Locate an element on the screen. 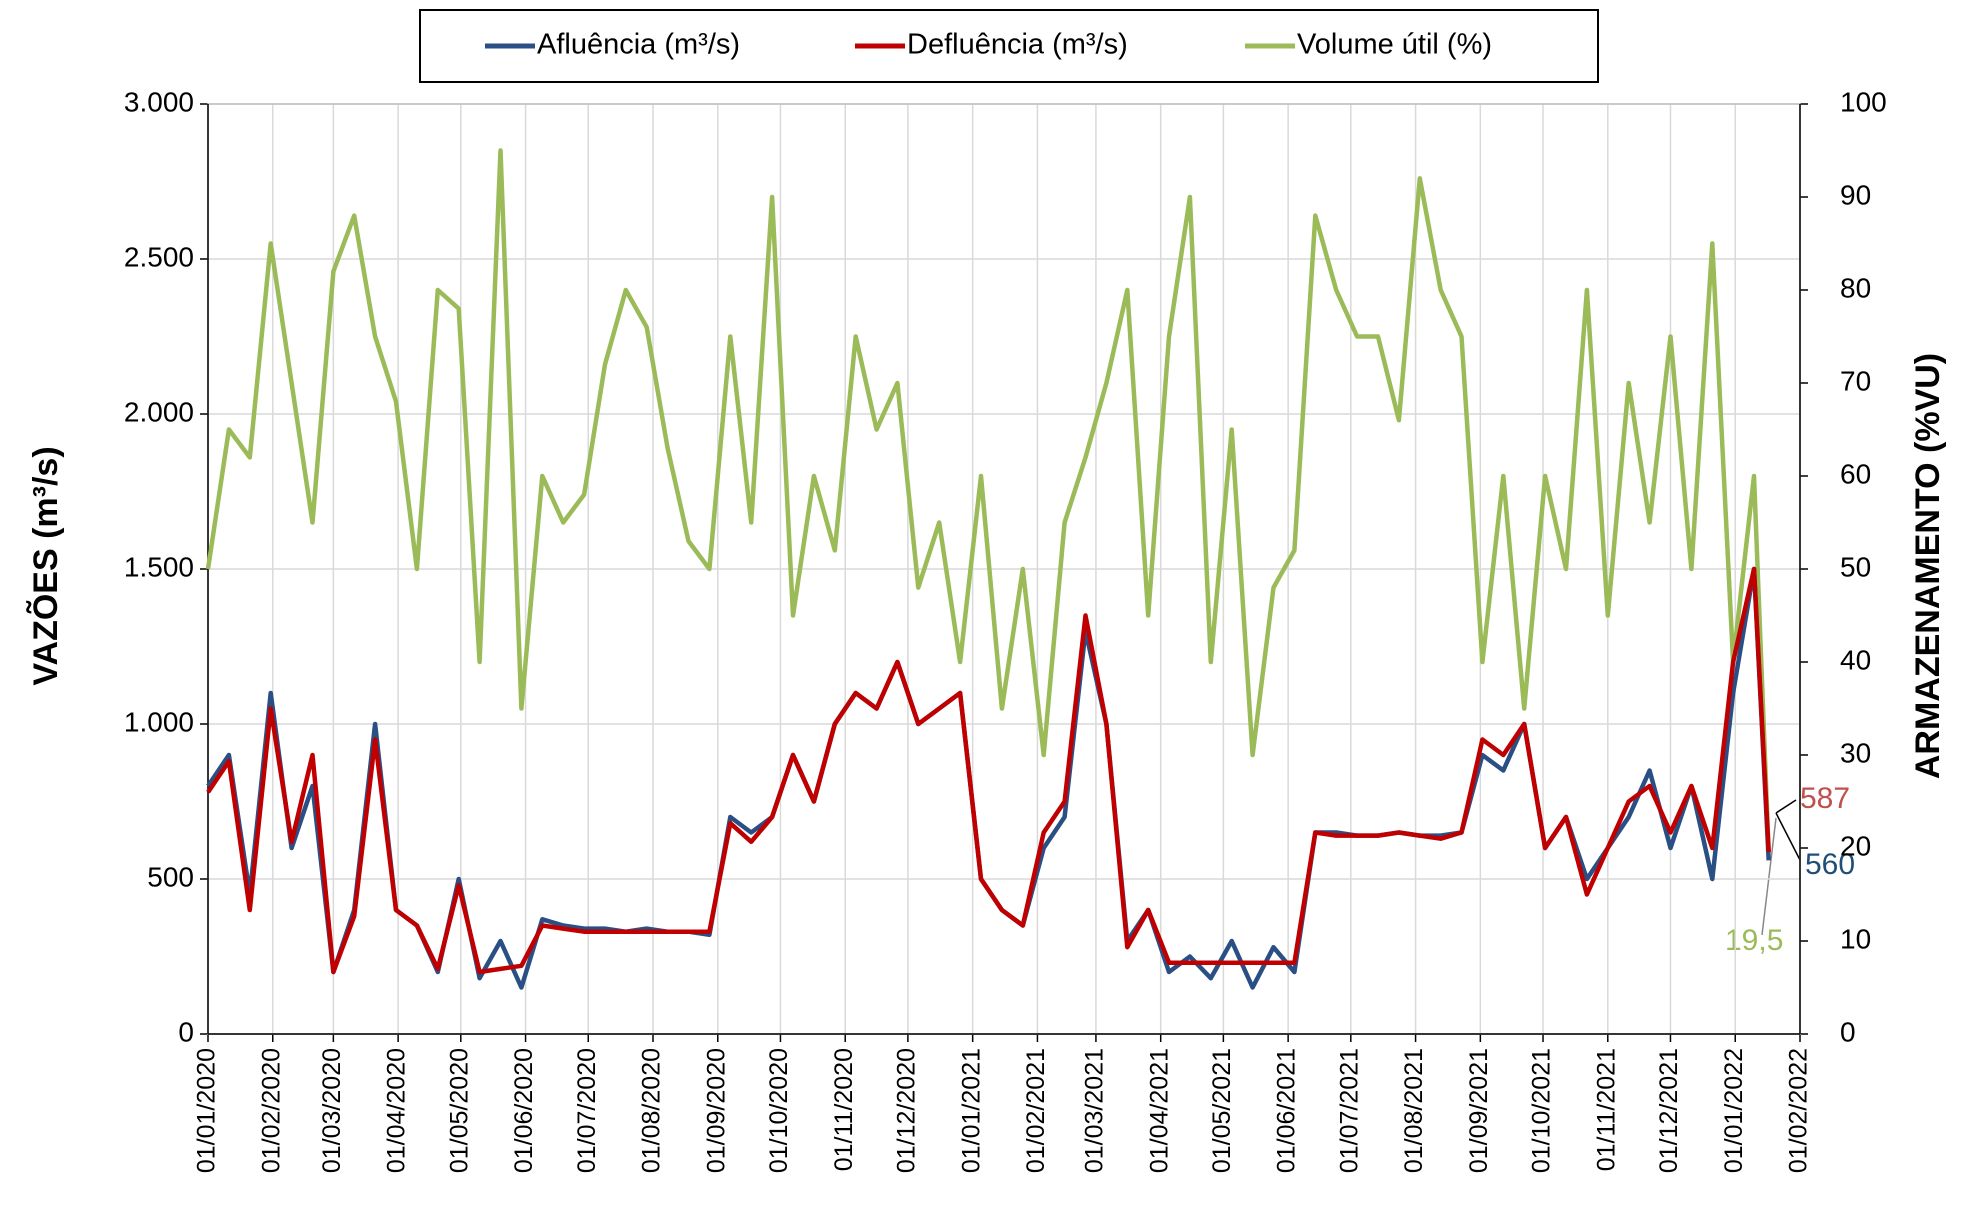 This screenshot has height=1228, width=1966. x-tick-label: 01/01/2020 is located at coordinates (207, 1110).